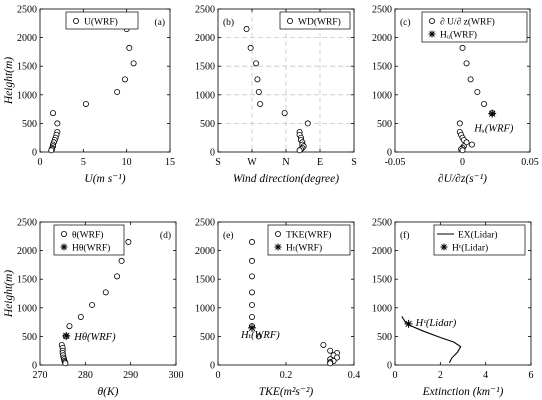 Image resolution: width=542 pixels, height=400 pixels. What do you see at coordinates (530, 162) in the screenshot?
I see `x-tick-label: 0.05` at bounding box center [530, 162].